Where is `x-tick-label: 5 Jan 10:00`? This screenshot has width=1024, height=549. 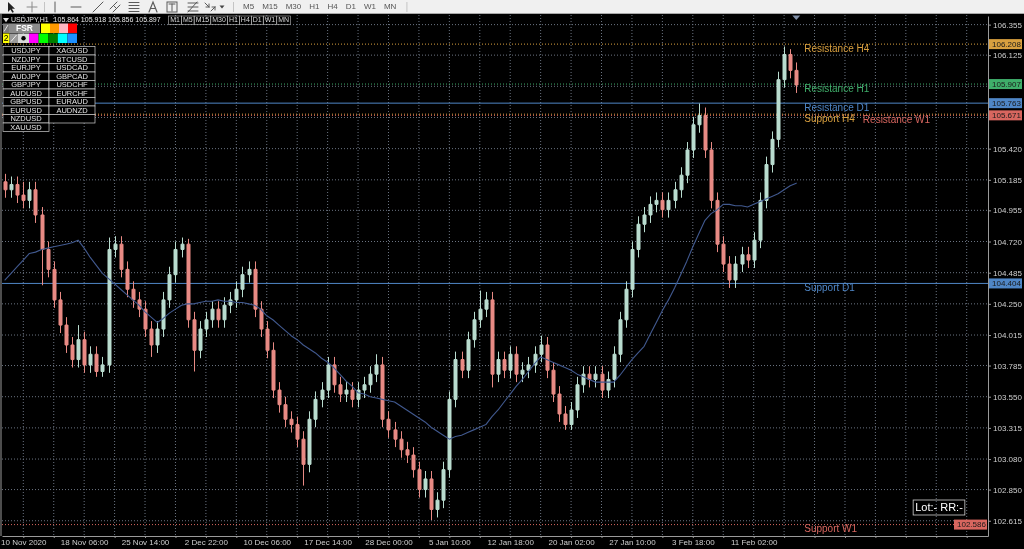
x-tick-label: 5 Jan 10:00 is located at coordinates (450, 542).